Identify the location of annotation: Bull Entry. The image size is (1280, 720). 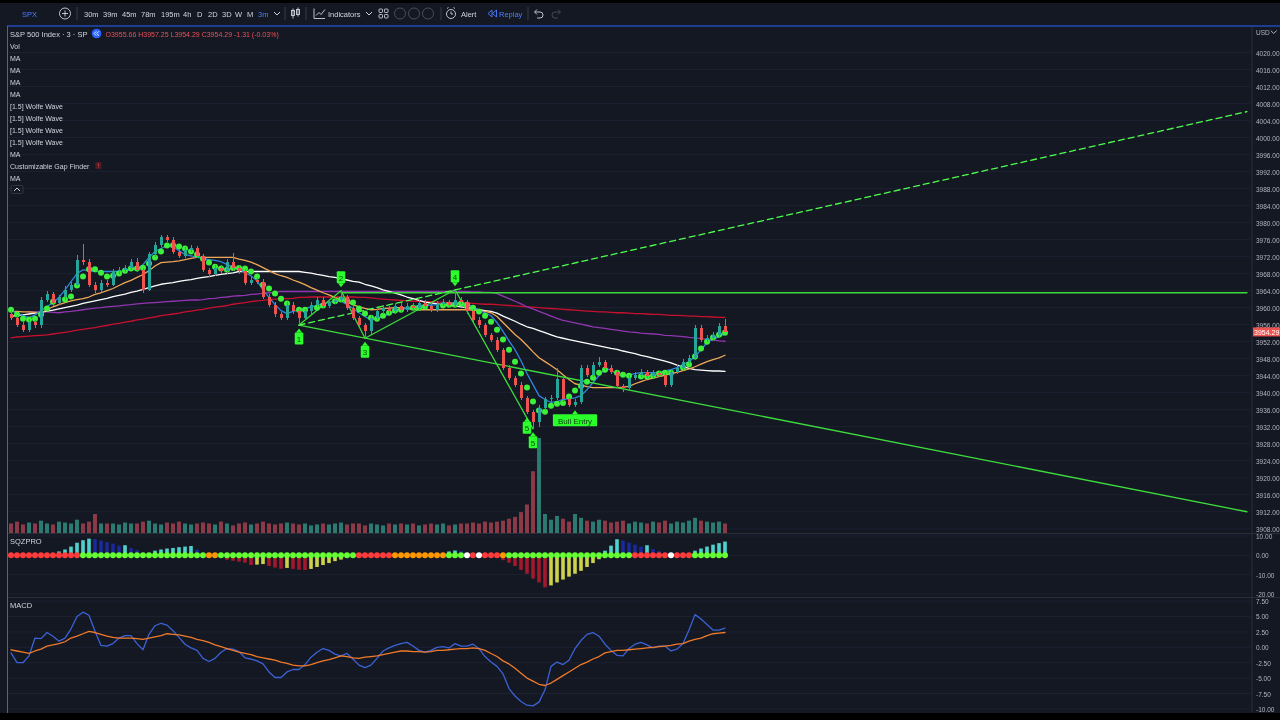
(575, 421).